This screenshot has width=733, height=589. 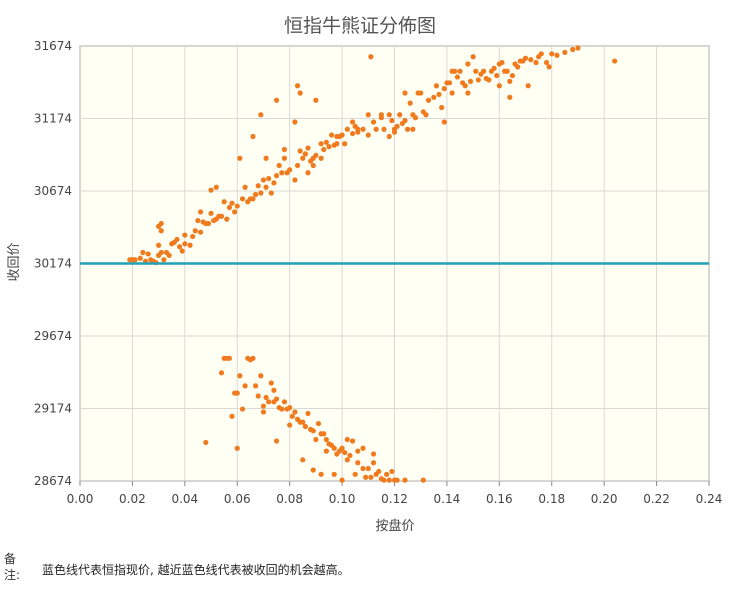 I want to click on y-tick-label: 30174, so click(x=53, y=264).